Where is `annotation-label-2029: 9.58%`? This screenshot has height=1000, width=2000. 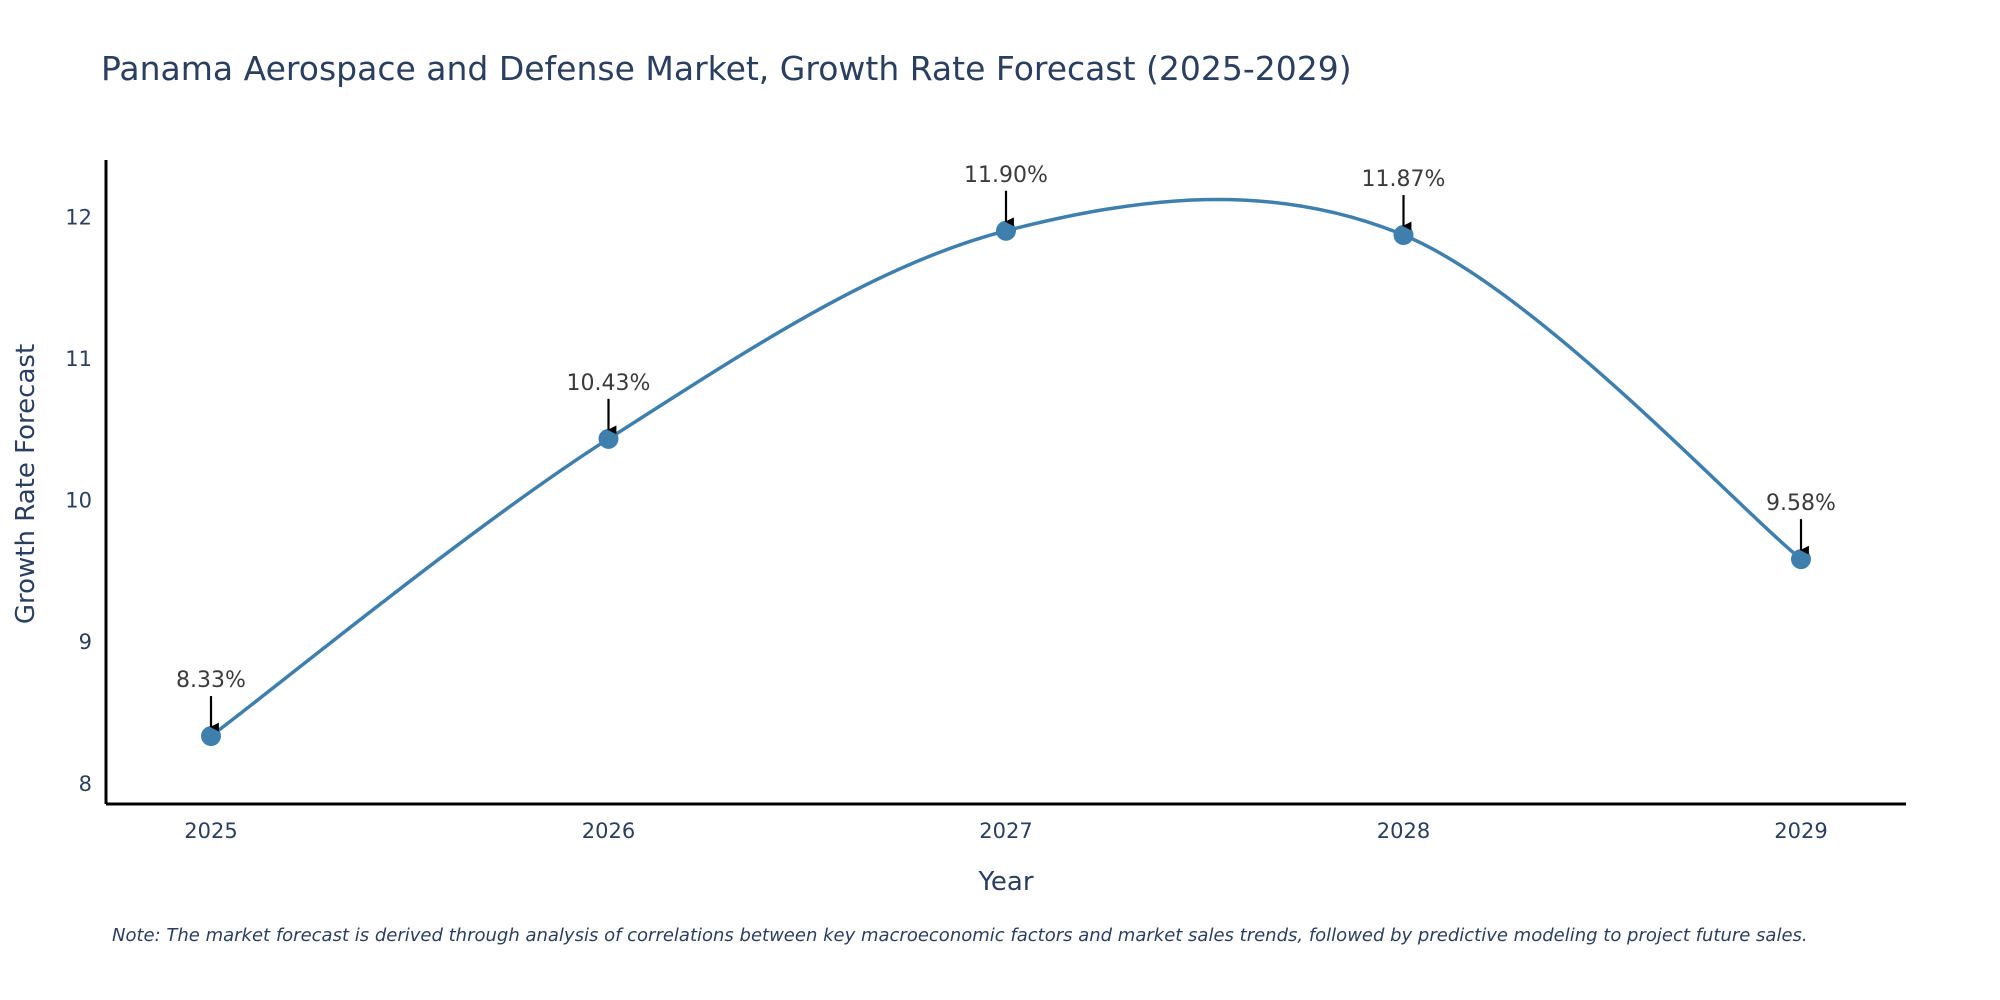
annotation-label-2029: 9.58% is located at coordinates (1801, 503).